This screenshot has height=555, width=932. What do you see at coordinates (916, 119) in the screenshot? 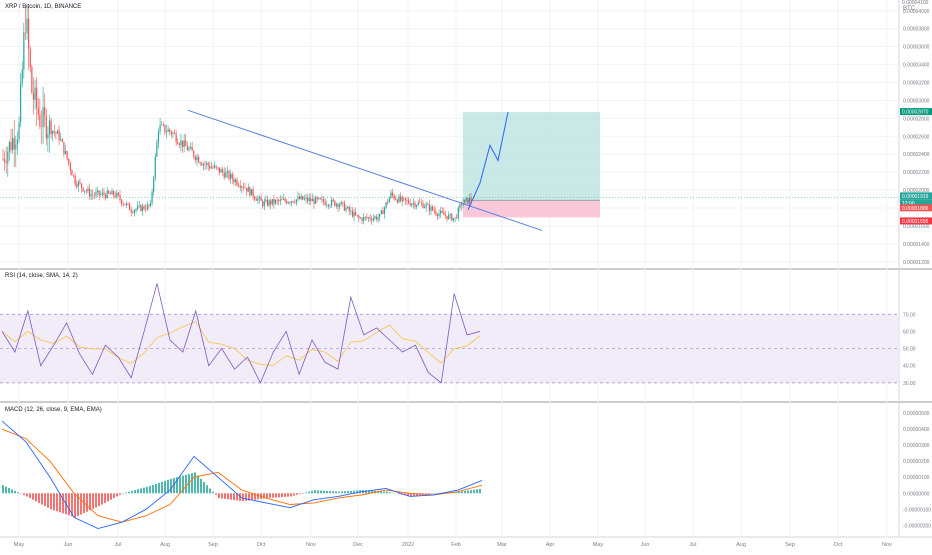
I see `price-tick-label: 0.00002800` at bounding box center [916, 119].